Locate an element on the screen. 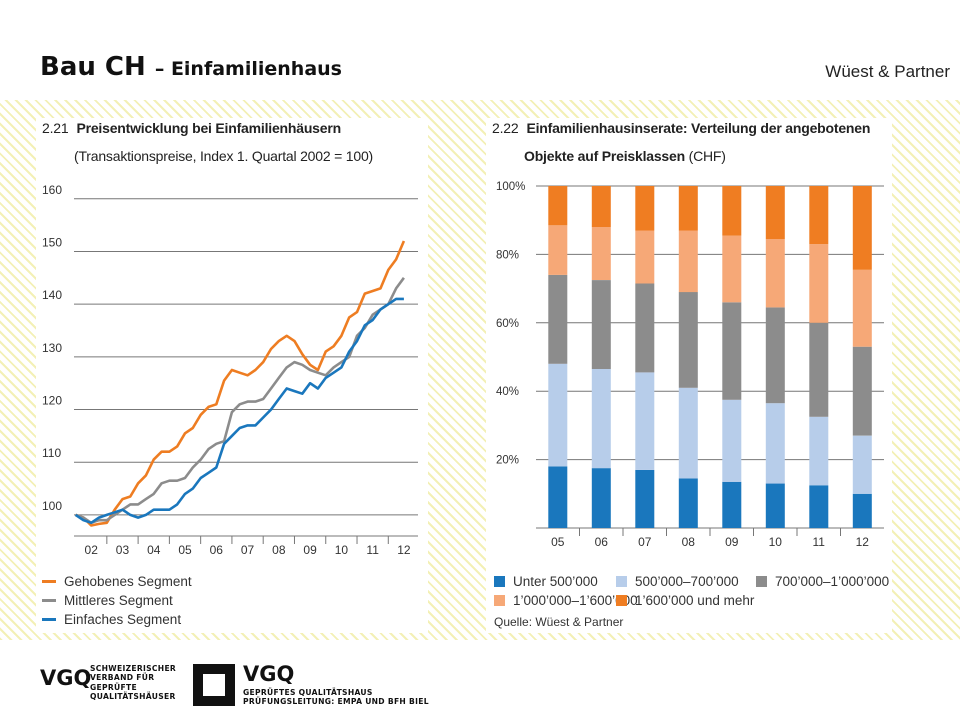  legend-label: Unter 500’000 is located at coordinates (555, 581).